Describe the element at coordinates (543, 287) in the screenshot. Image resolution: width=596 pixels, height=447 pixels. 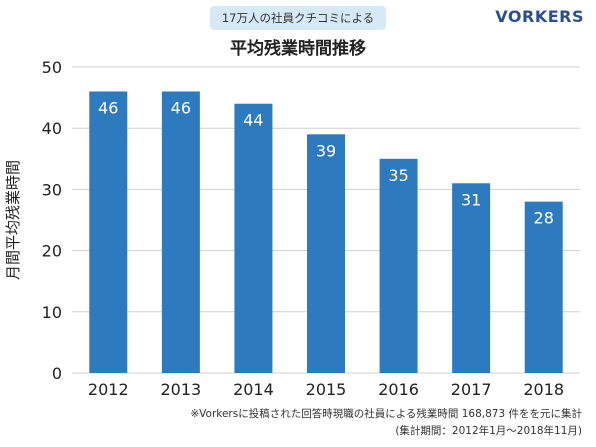
I see `bar-2018` at that location.